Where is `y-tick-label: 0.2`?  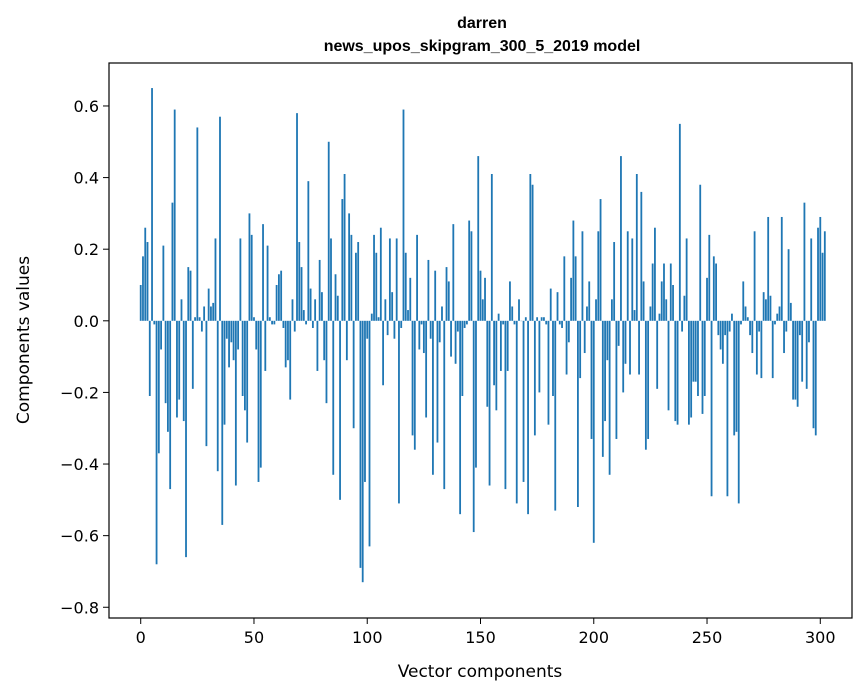 y-tick-label: 0.2 is located at coordinates (86, 249).